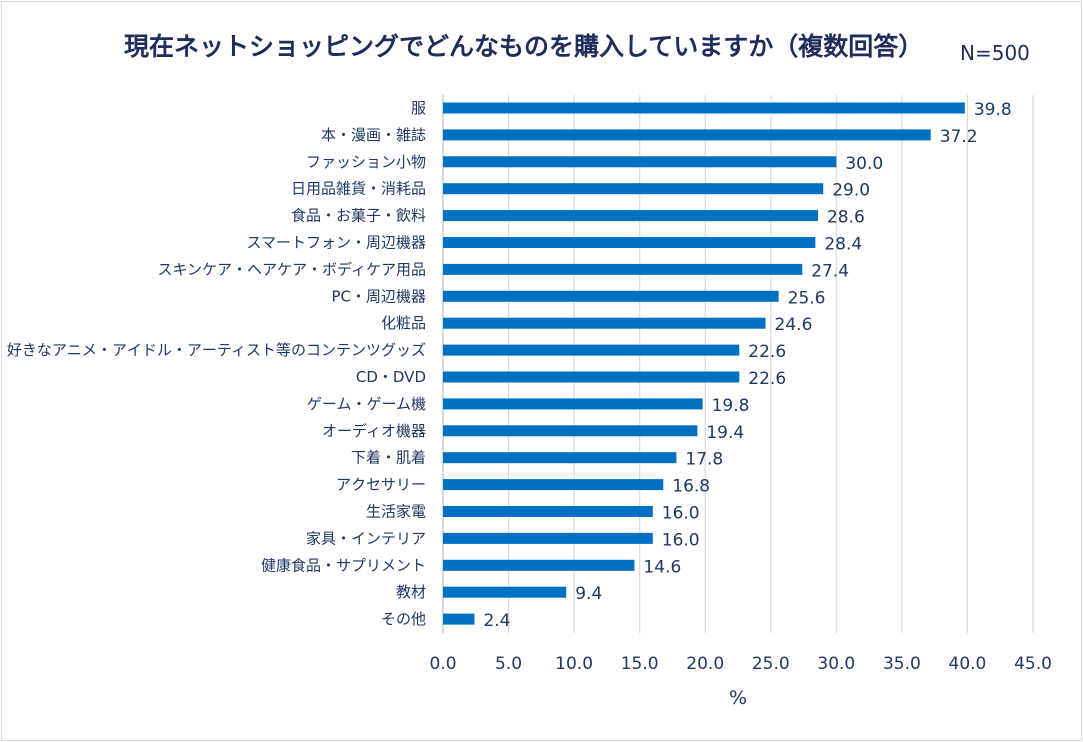 The width and height of the screenshot is (1083, 742). Describe the element at coordinates (705, 664) in the screenshot. I see `x-tick-label: 20.0` at that location.